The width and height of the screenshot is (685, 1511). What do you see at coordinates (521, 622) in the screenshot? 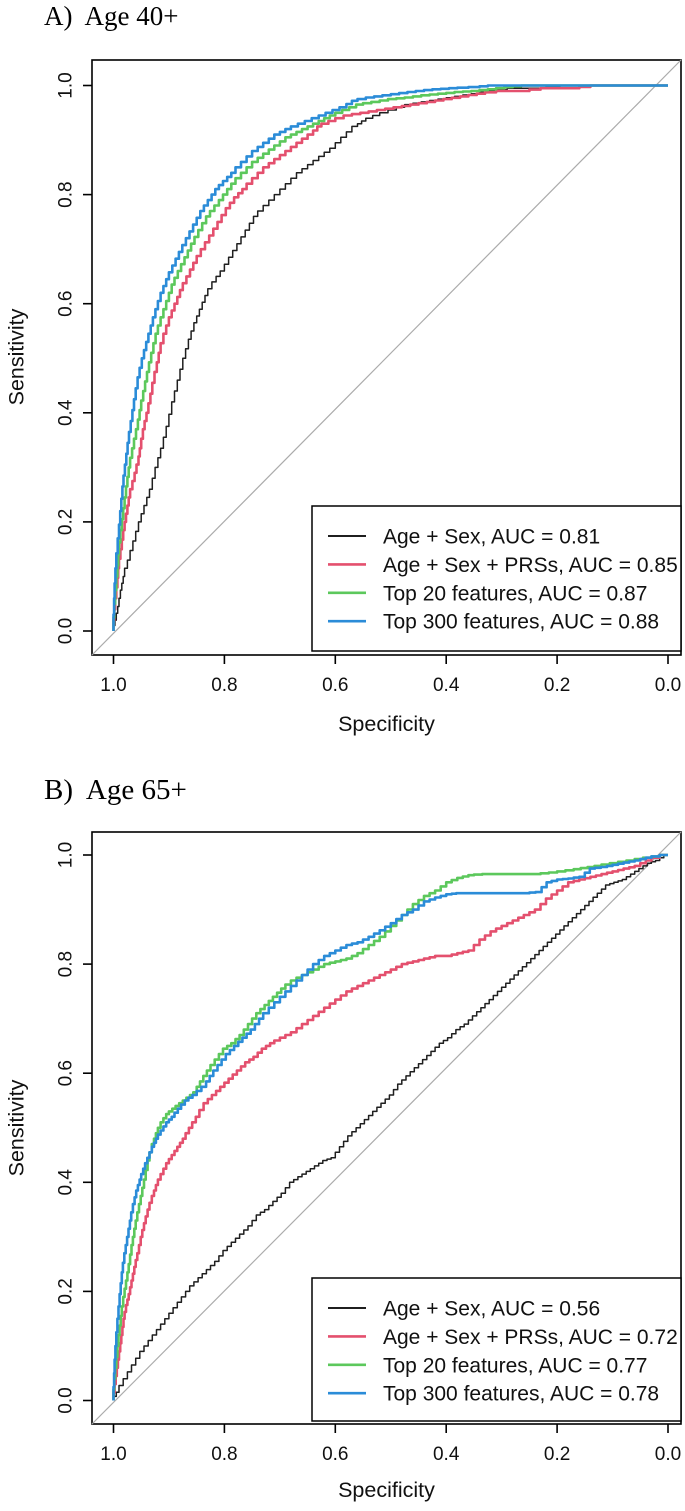
I see `legend-label: Top 300 features, AUC = 0.88` at bounding box center [521, 622].